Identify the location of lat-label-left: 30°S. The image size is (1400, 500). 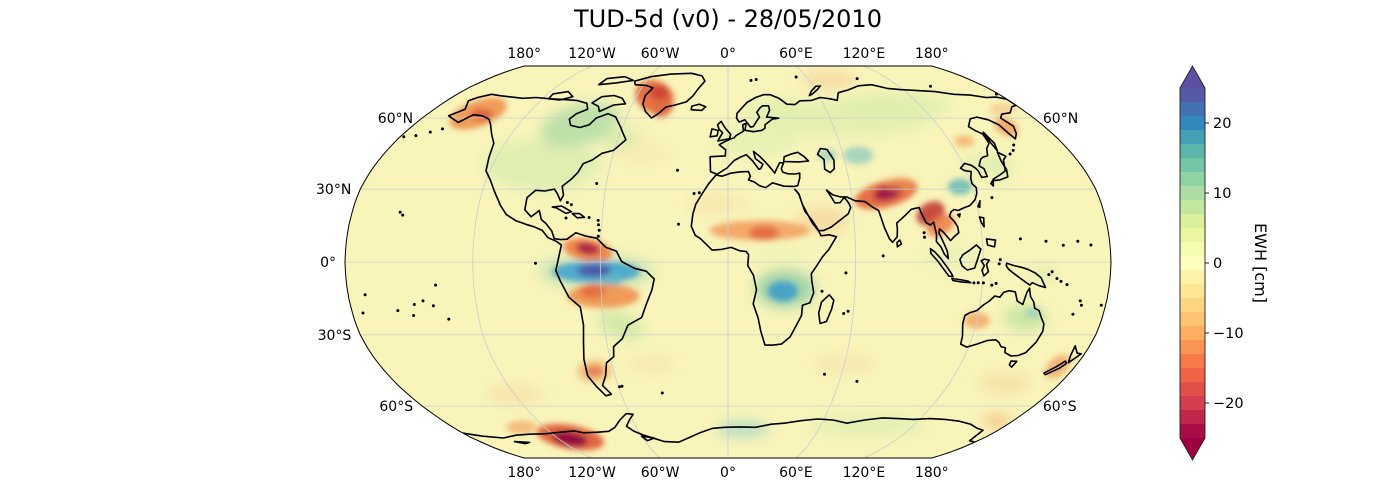
(335, 336).